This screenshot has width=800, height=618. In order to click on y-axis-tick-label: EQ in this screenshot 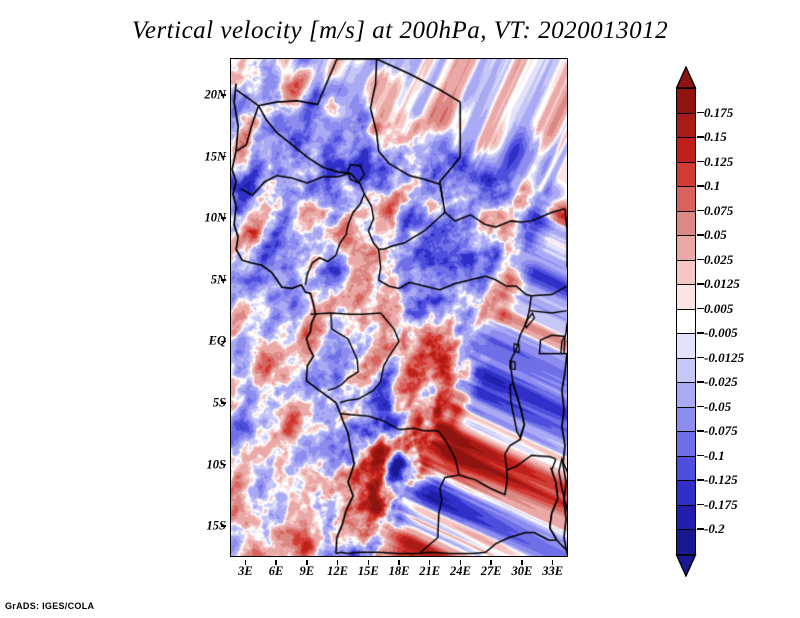, I will do `click(217, 340)`.